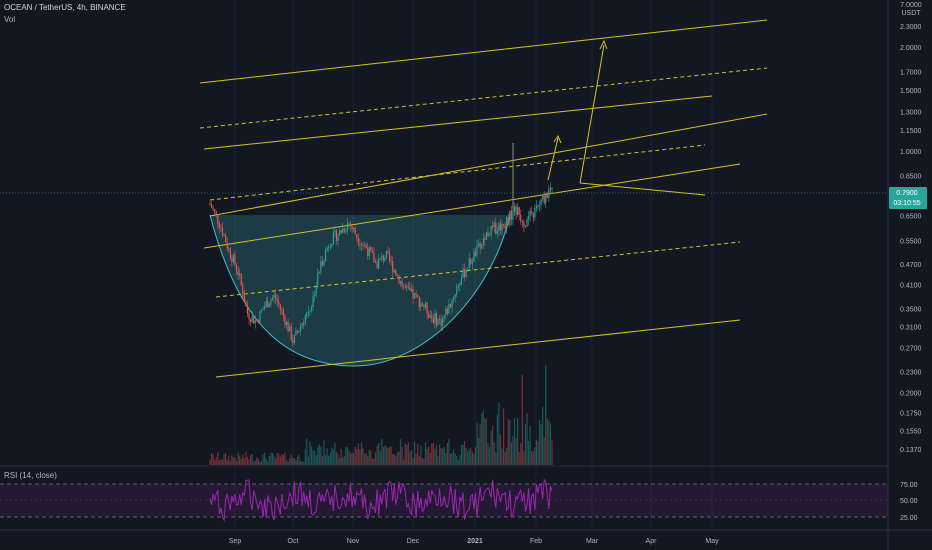 The width and height of the screenshot is (932, 550). What do you see at coordinates (65, 7) in the screenshot?
I see `chart-title: OCEAN / TetherUS, 4h, BINANCE` at bounding box center [65, 7].